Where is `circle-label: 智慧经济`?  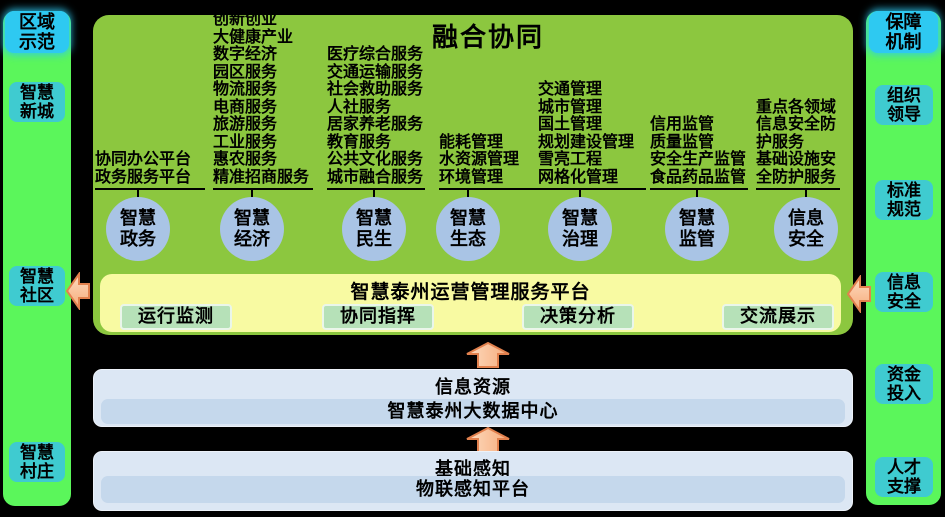
circle-label: 智慧经济 is located at coordinates (252, 228).